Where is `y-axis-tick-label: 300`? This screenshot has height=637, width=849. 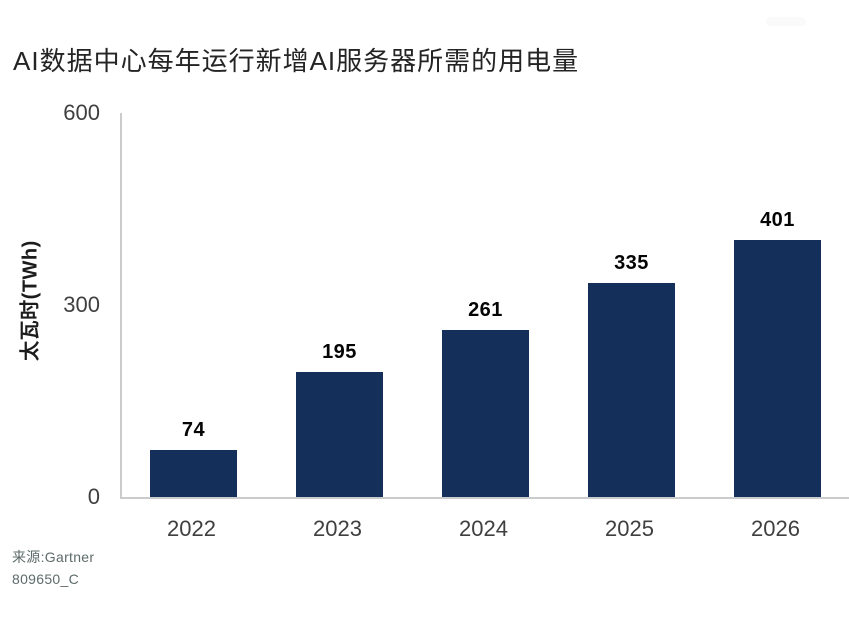
y-axis-tick-label: 300 is located at coordinates (81, 304).